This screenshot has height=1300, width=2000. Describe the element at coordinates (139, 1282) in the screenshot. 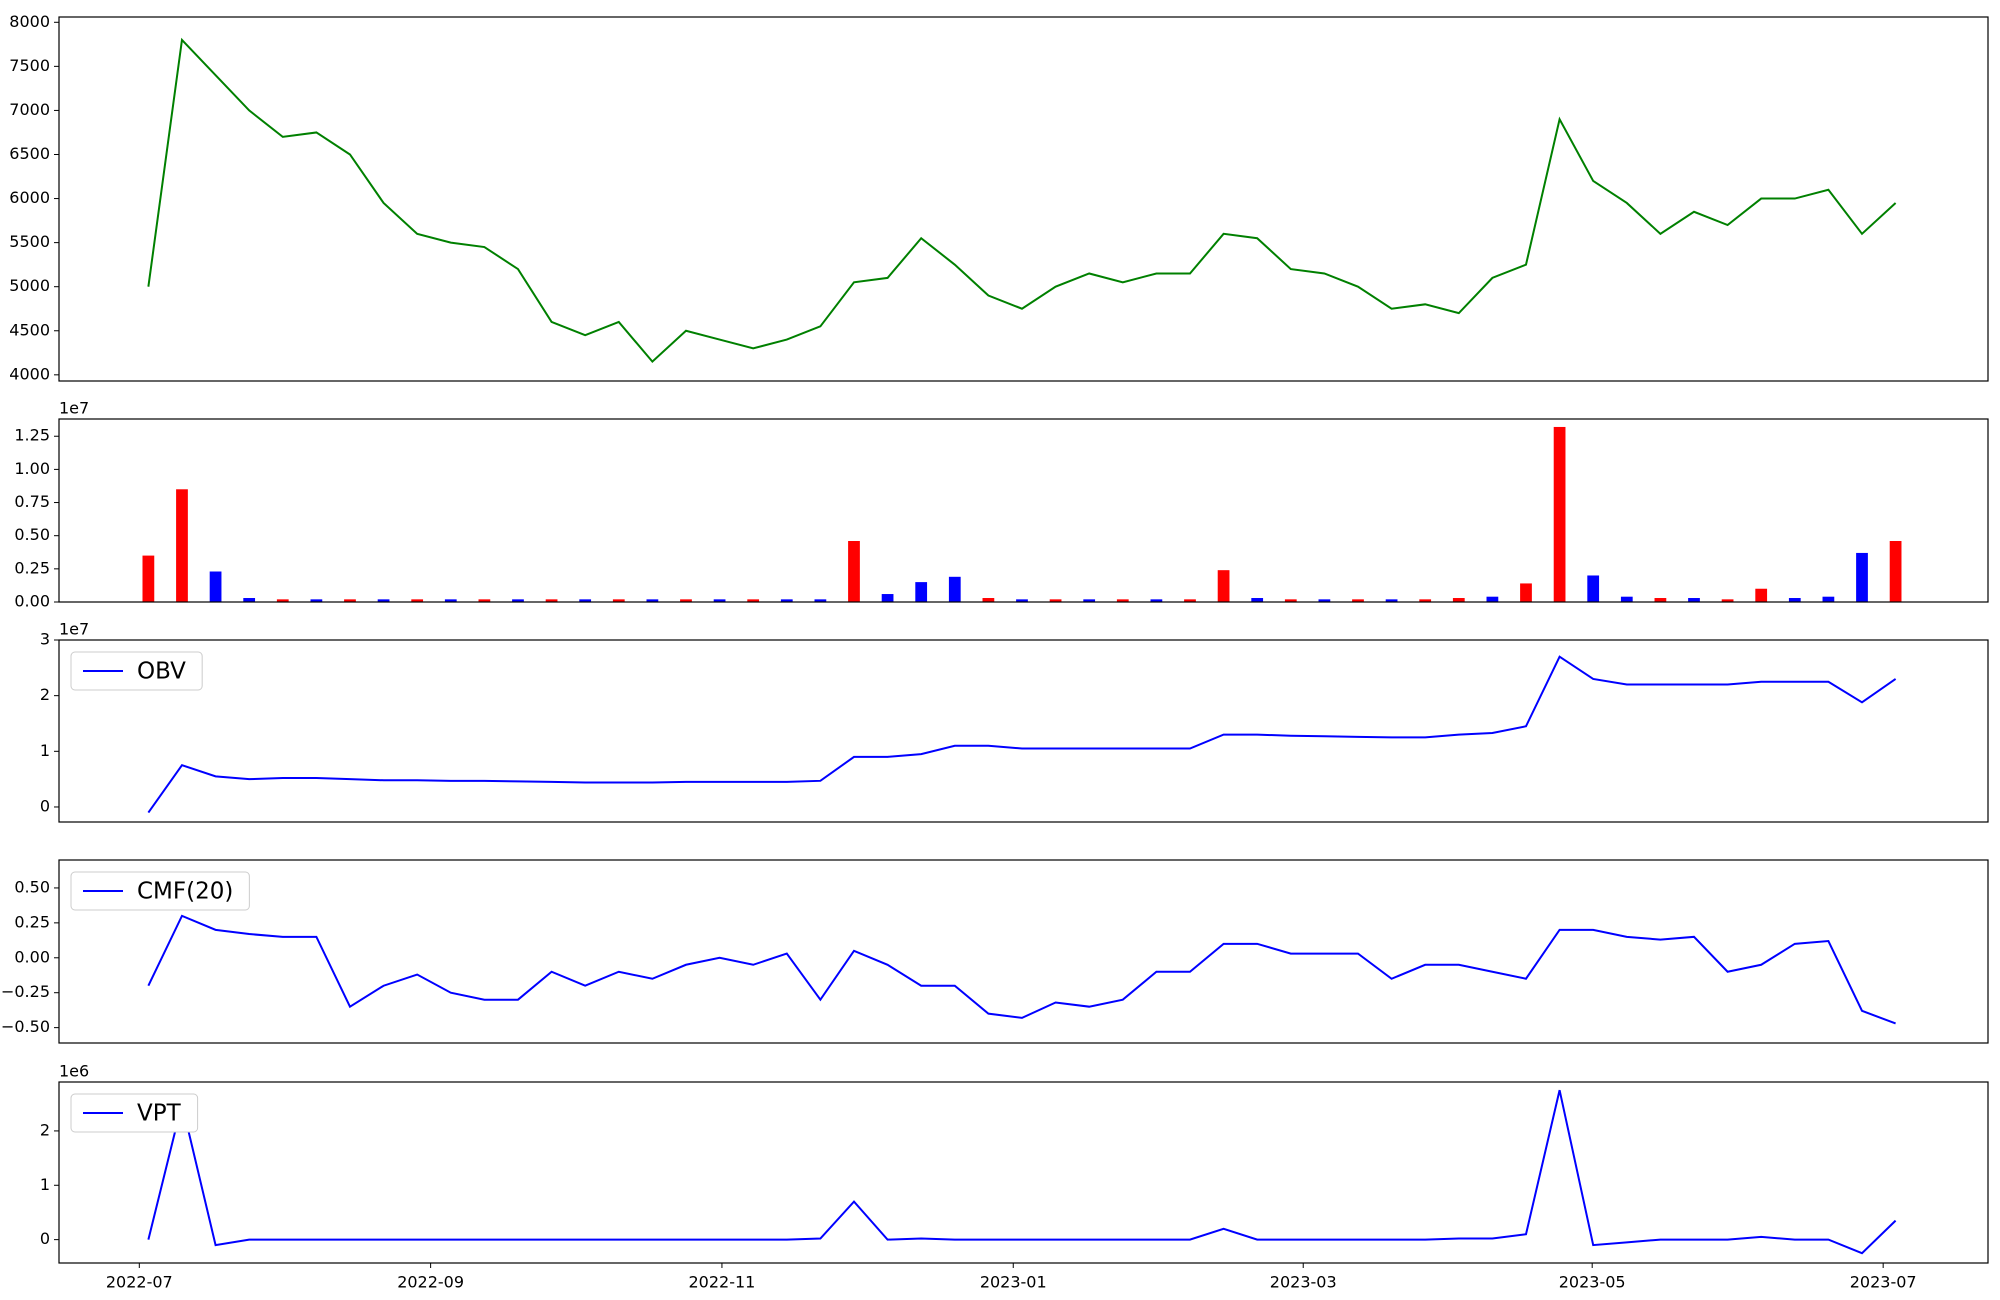

I see `x-tick-label: 2022-07` at that location.